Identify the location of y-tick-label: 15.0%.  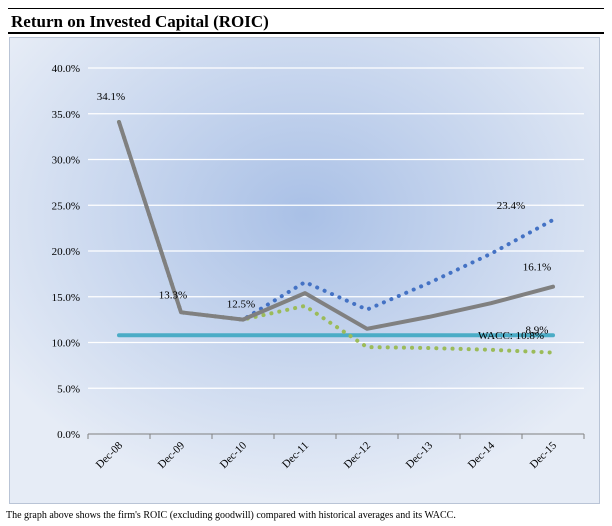
(66, 298).